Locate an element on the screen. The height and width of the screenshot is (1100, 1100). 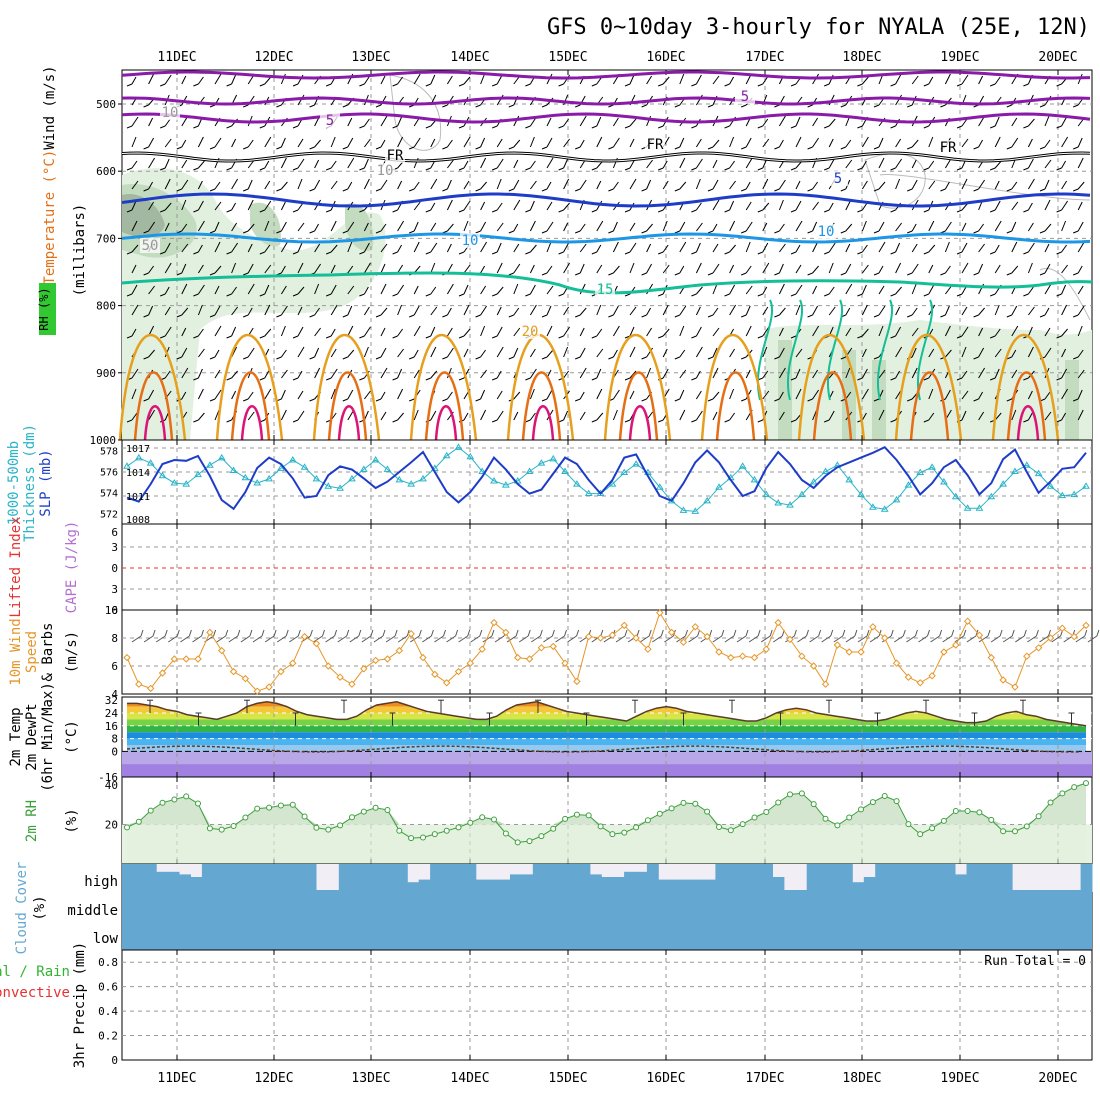
top-date-label: 17DEC is located at coordinates (764, 57).